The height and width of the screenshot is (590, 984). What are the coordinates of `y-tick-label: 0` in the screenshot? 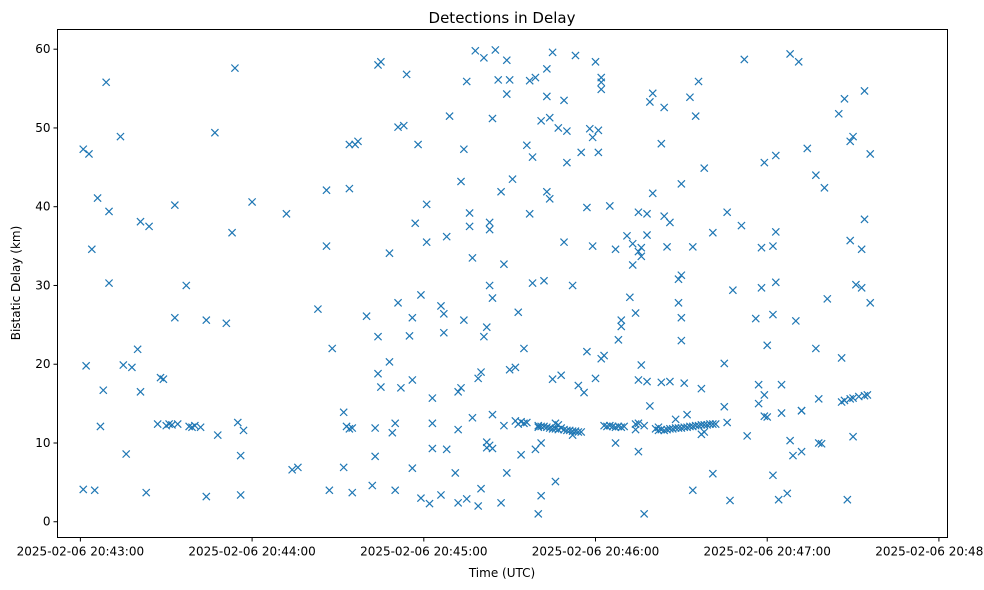 It's located at (47, 522).